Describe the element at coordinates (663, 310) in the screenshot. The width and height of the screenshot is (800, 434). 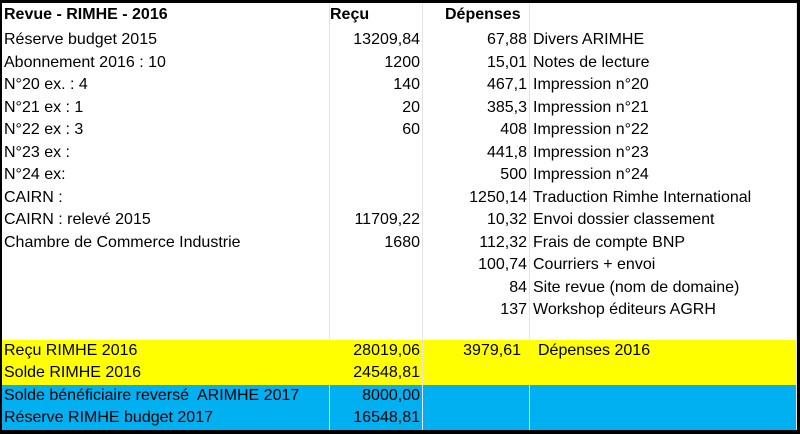
I see `cell: Workshop éditeurs AGRH` at that location.